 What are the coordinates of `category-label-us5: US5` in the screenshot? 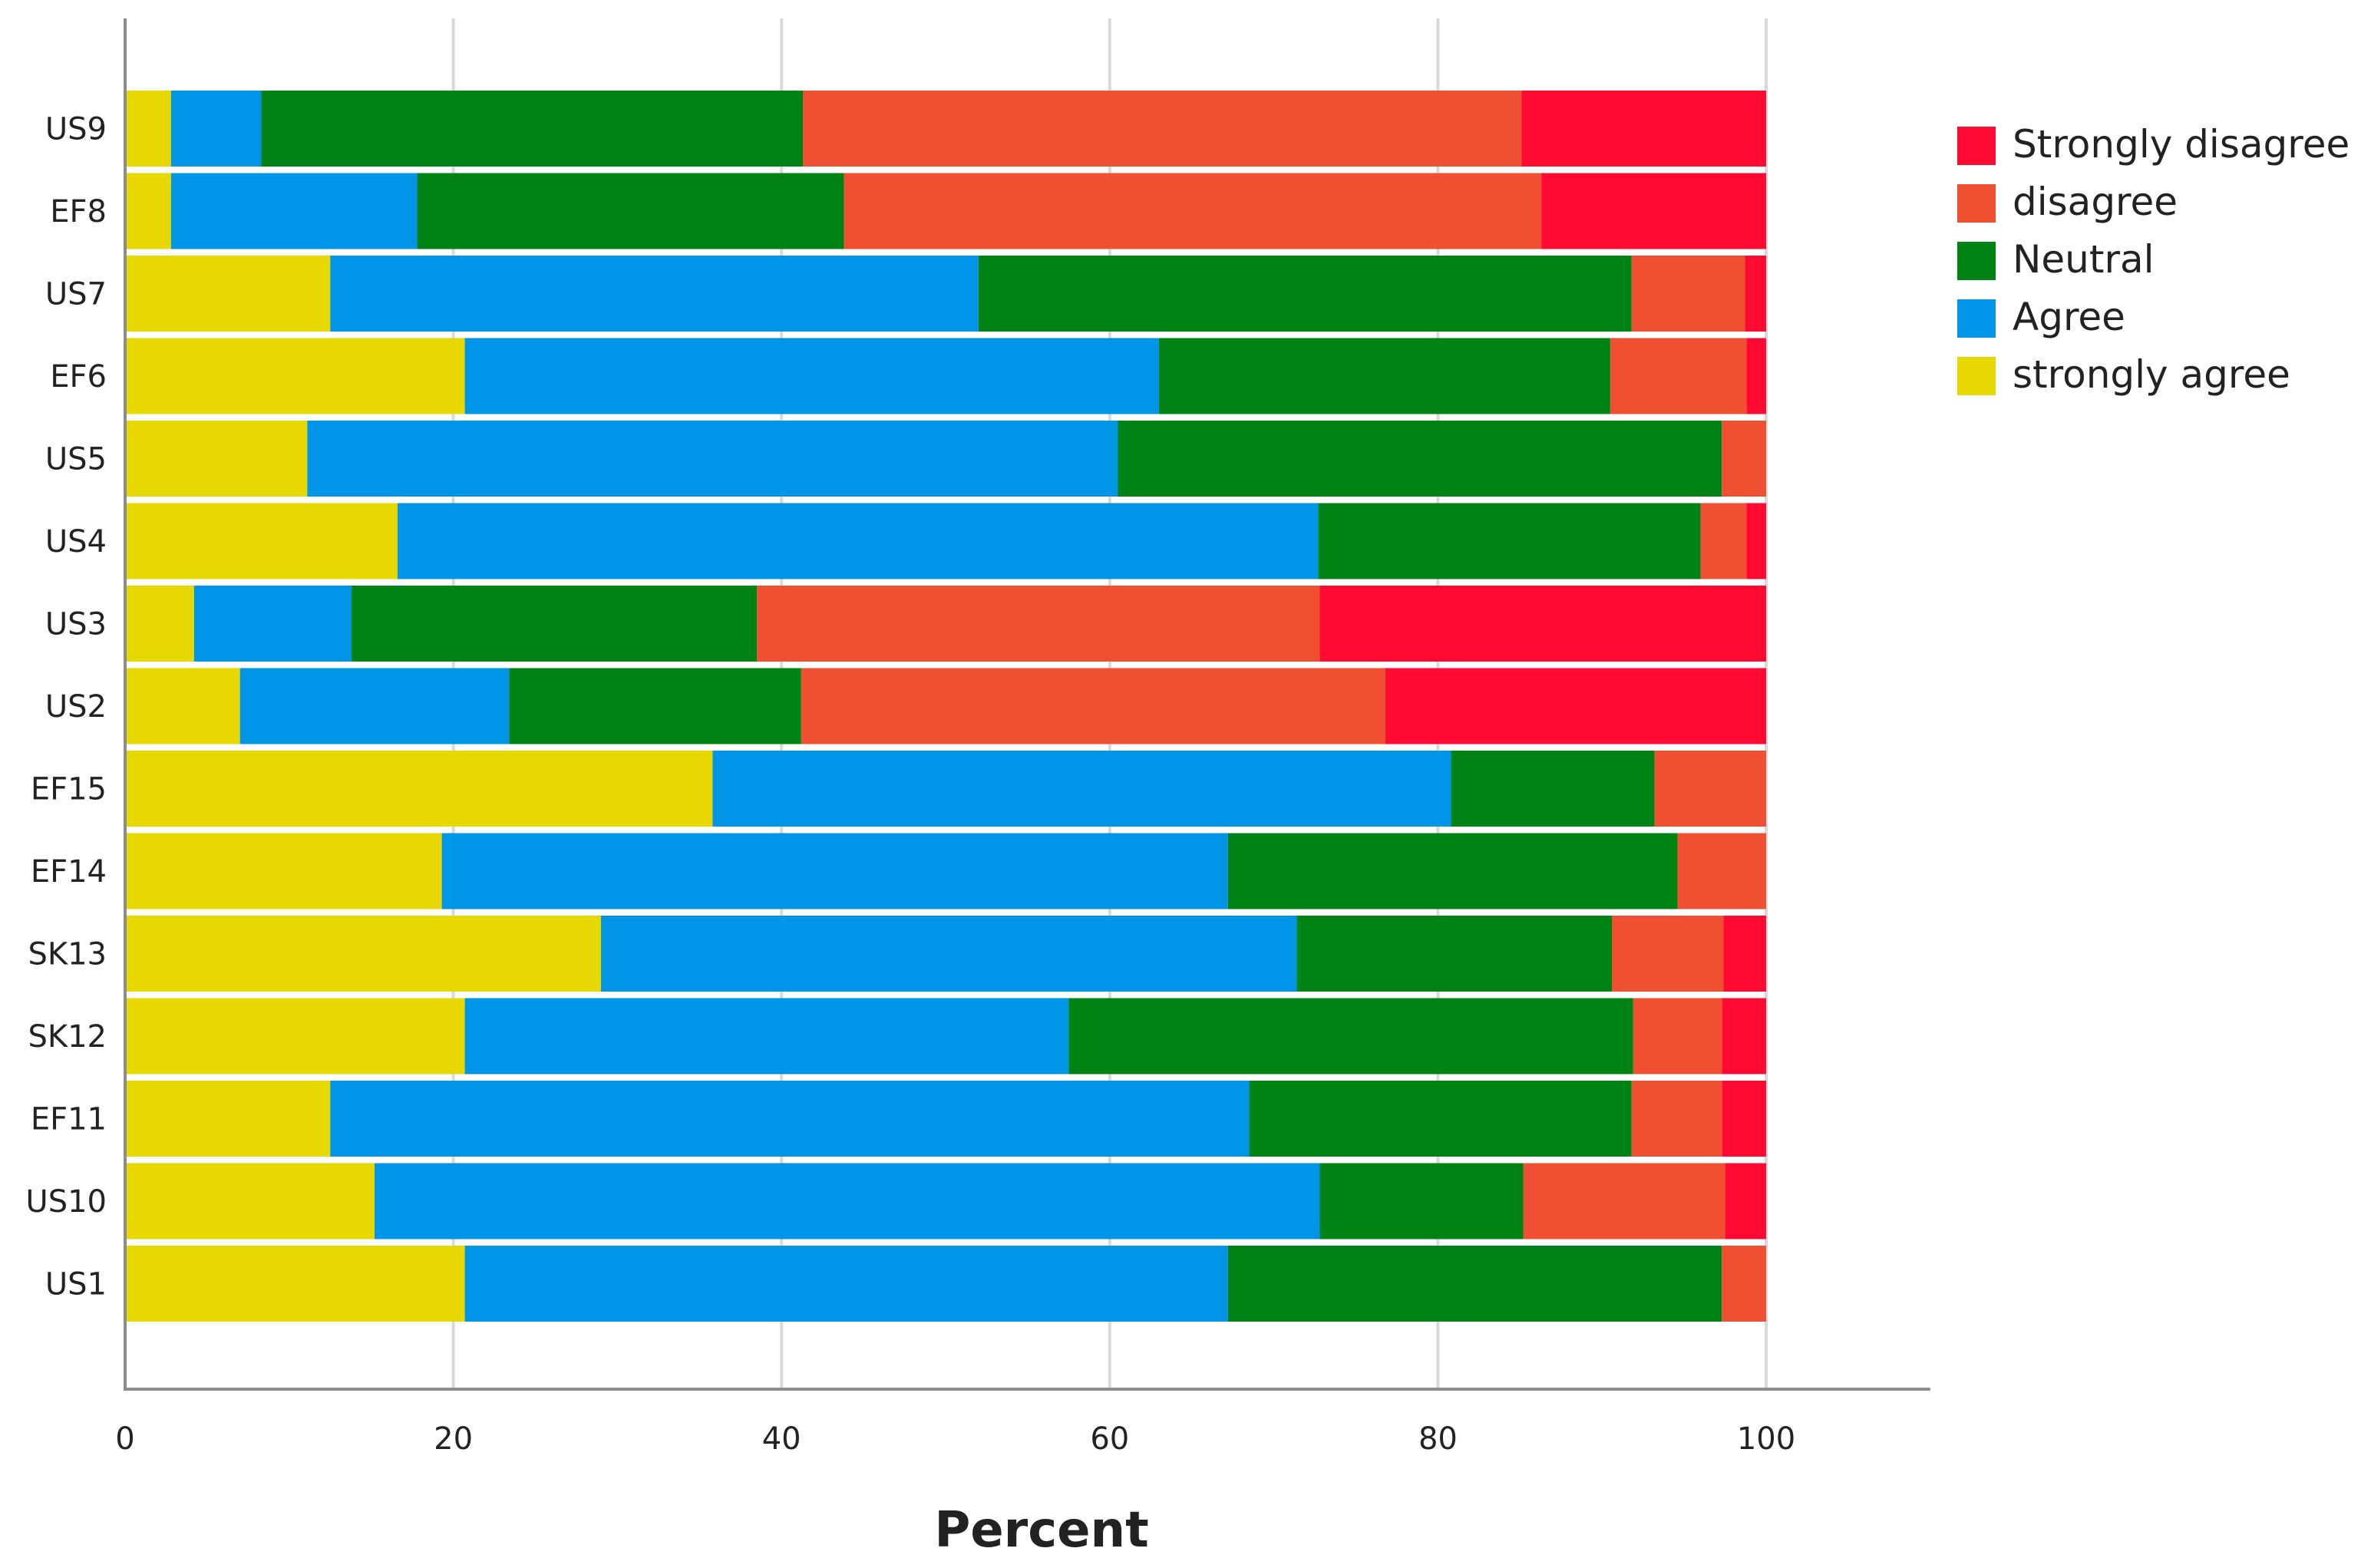 It's located at (76, 459).